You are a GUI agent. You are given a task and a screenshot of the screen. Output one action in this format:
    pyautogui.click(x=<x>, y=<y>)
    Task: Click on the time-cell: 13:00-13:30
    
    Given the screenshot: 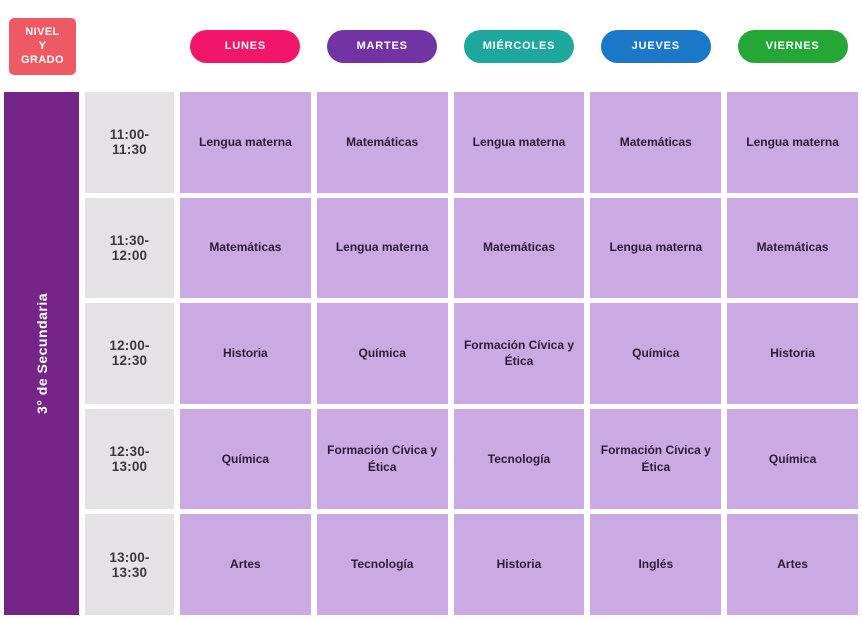 What is the action you would take?
    pyautogui.click(x=129, y=564)
    